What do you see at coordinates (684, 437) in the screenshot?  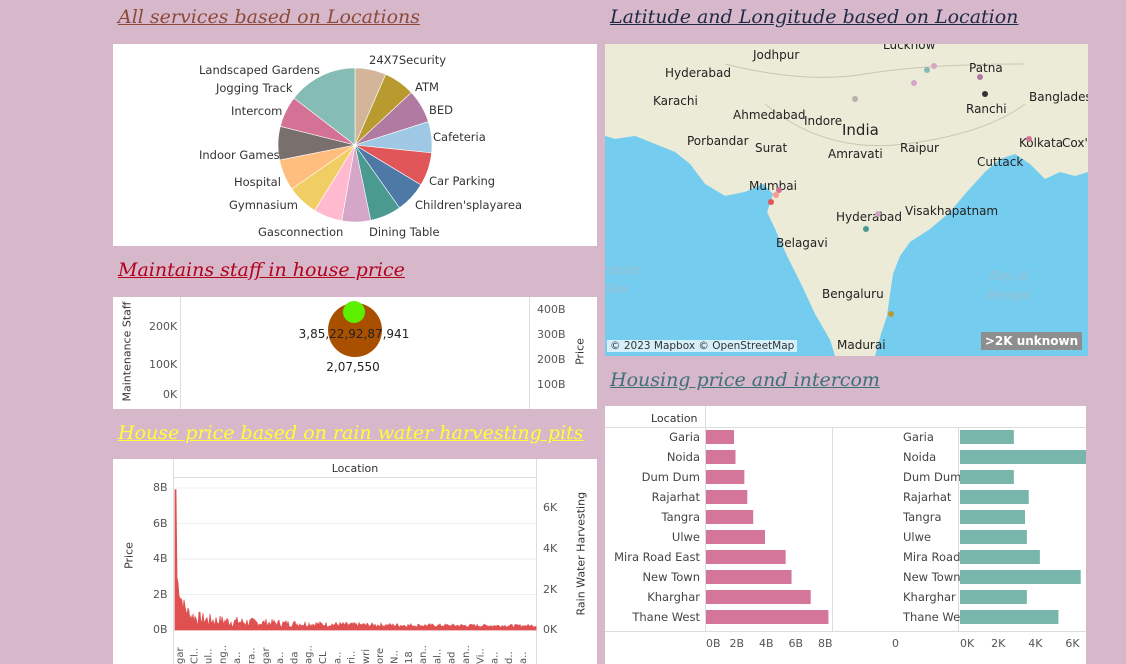 I see `intercom-category-label: Garia` at bounding box center [684, 437].